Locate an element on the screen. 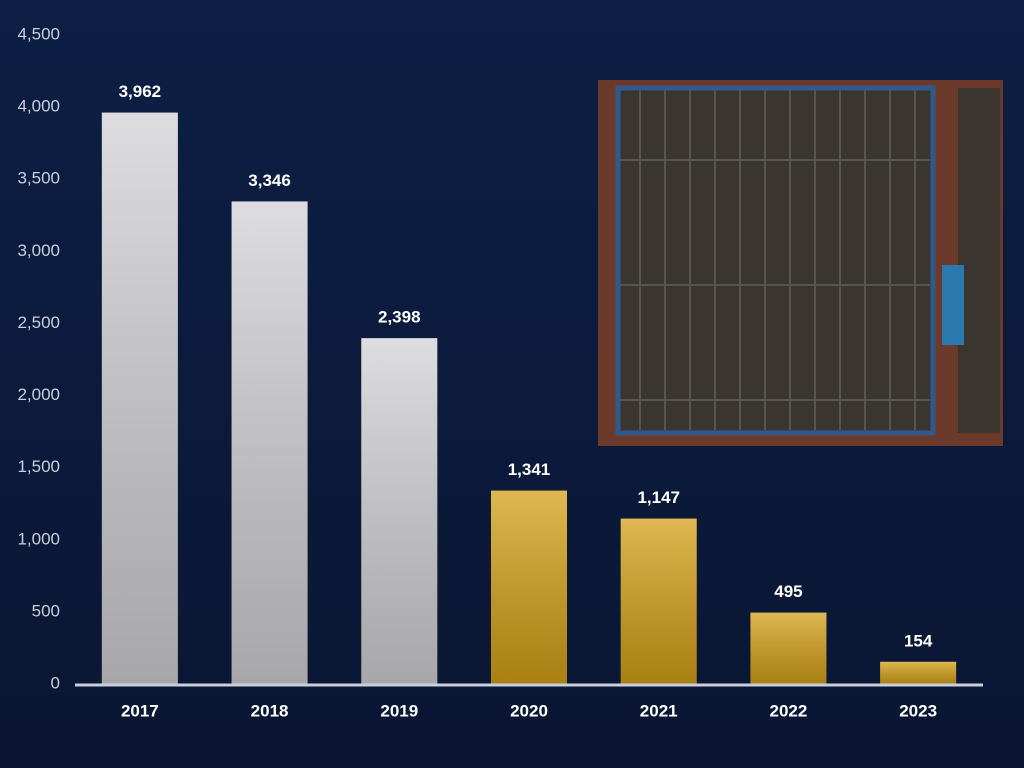 The height and width of the screenshot is (768, 1024). y-tick-label: 4,500 is located at coordinates (38, 33).